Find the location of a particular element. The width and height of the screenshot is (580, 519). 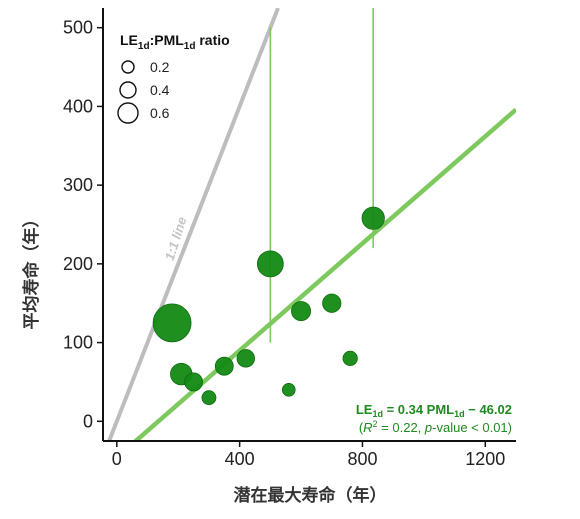

legend: LE1d:PML1d ratio 0.20.40.6 is located at coordinates (173, 78).